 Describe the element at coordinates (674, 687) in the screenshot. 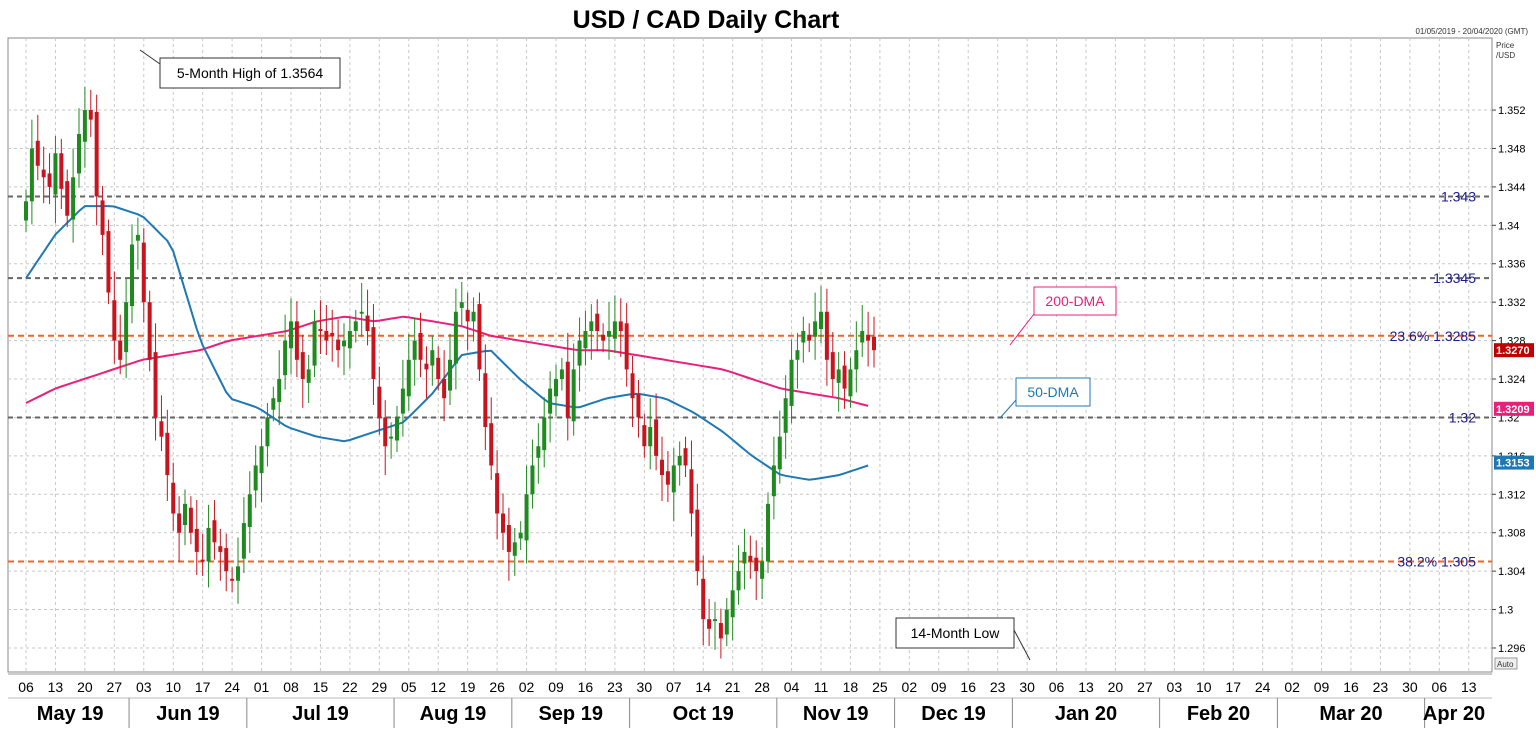

I see `x-tick-label: 07` at that location.